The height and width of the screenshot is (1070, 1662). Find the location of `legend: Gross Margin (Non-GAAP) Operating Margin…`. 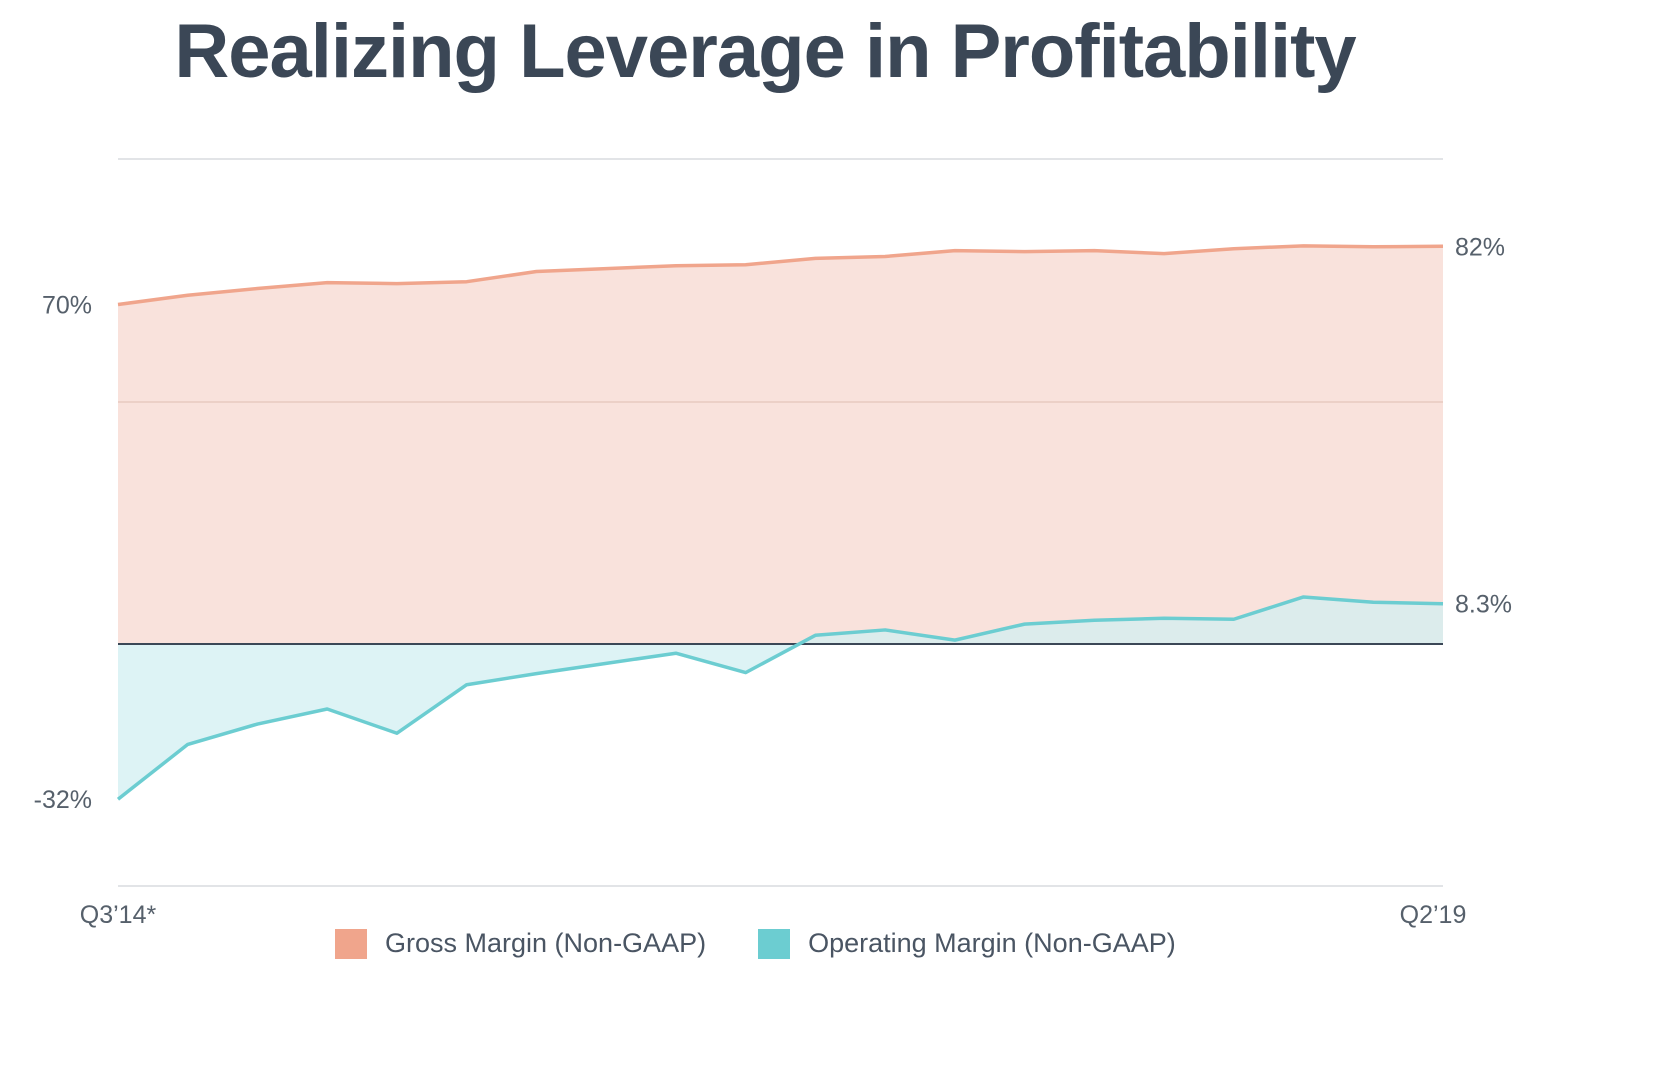

legend: Gross Margin (Non-GAAP) Operating Margin… is located at coordinates (755, 943).